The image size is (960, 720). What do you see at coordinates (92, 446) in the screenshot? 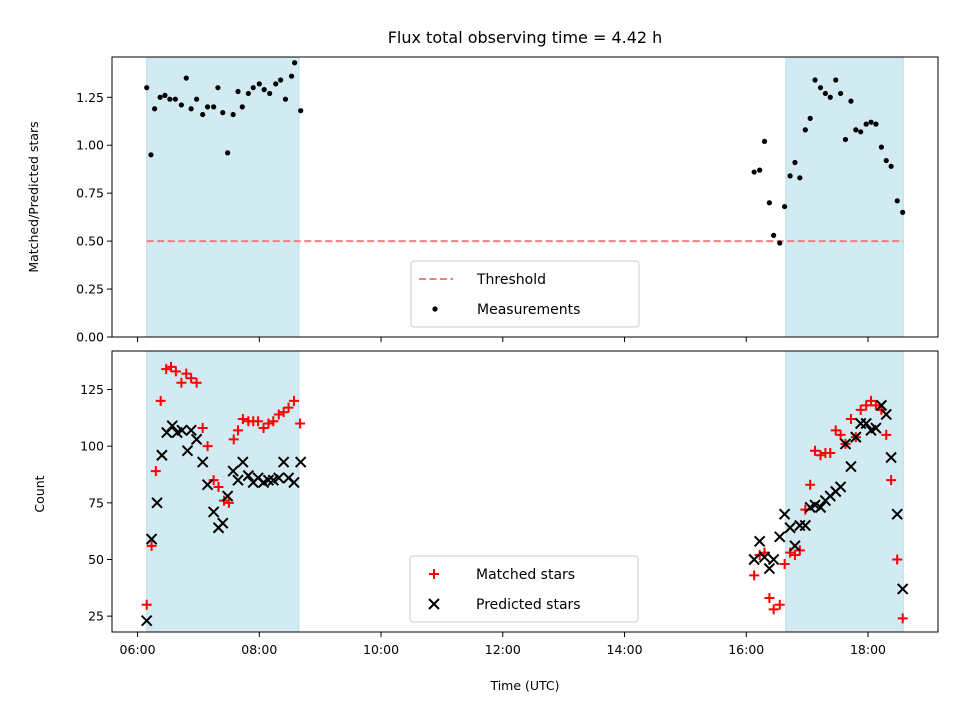
I see `y-tick-label: 100` at bounding box center [92, 446].